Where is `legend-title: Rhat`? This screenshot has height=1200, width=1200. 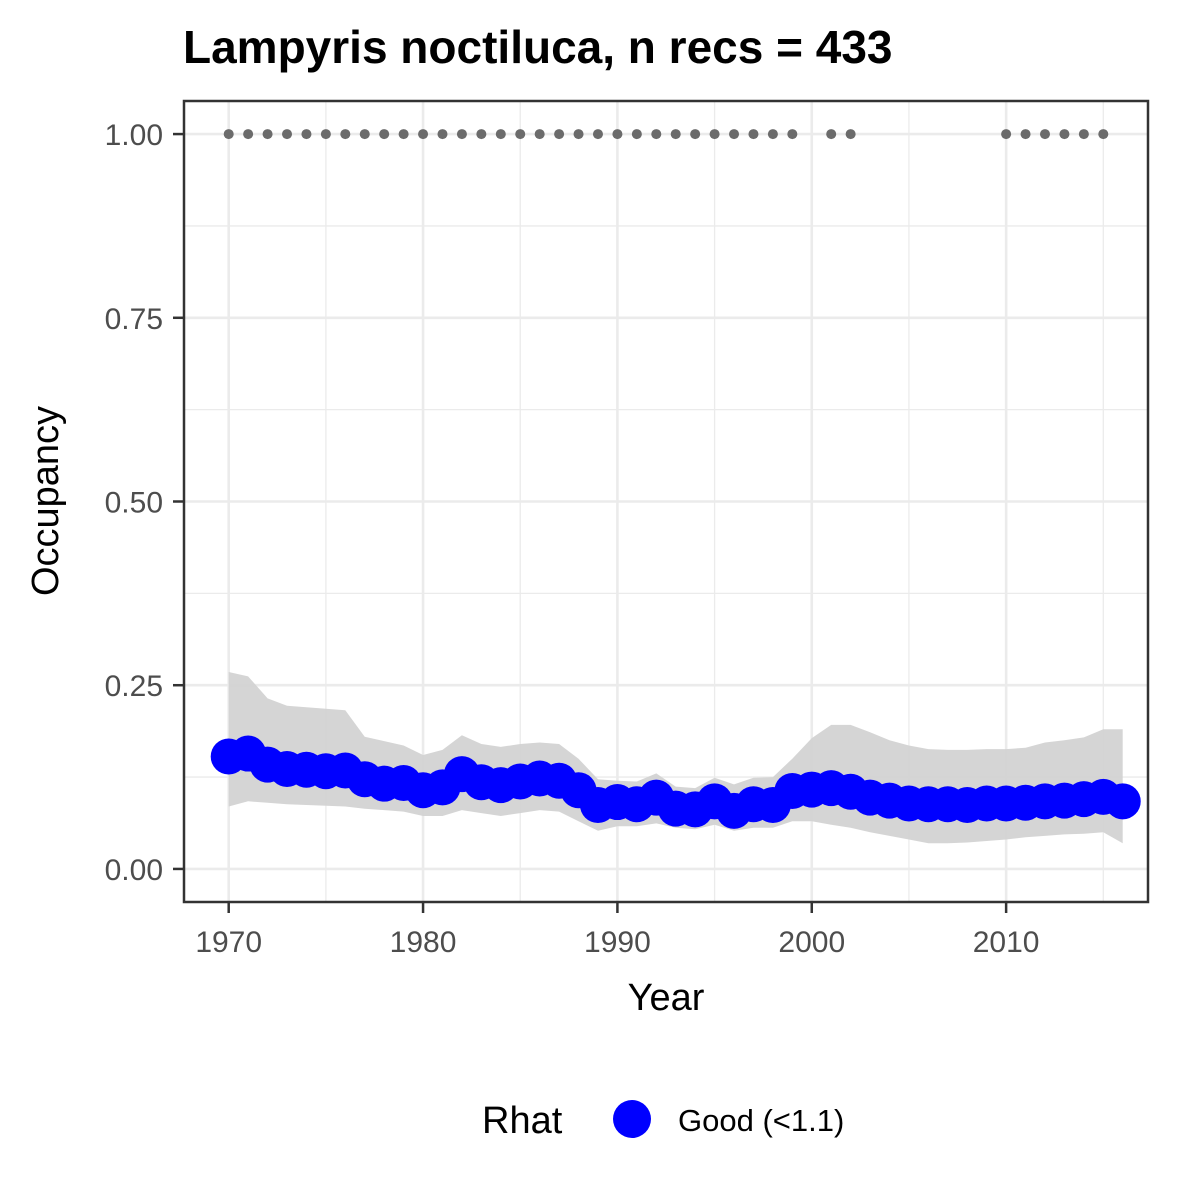
legend-title: Rhat is located at coordinates (522, 1121).